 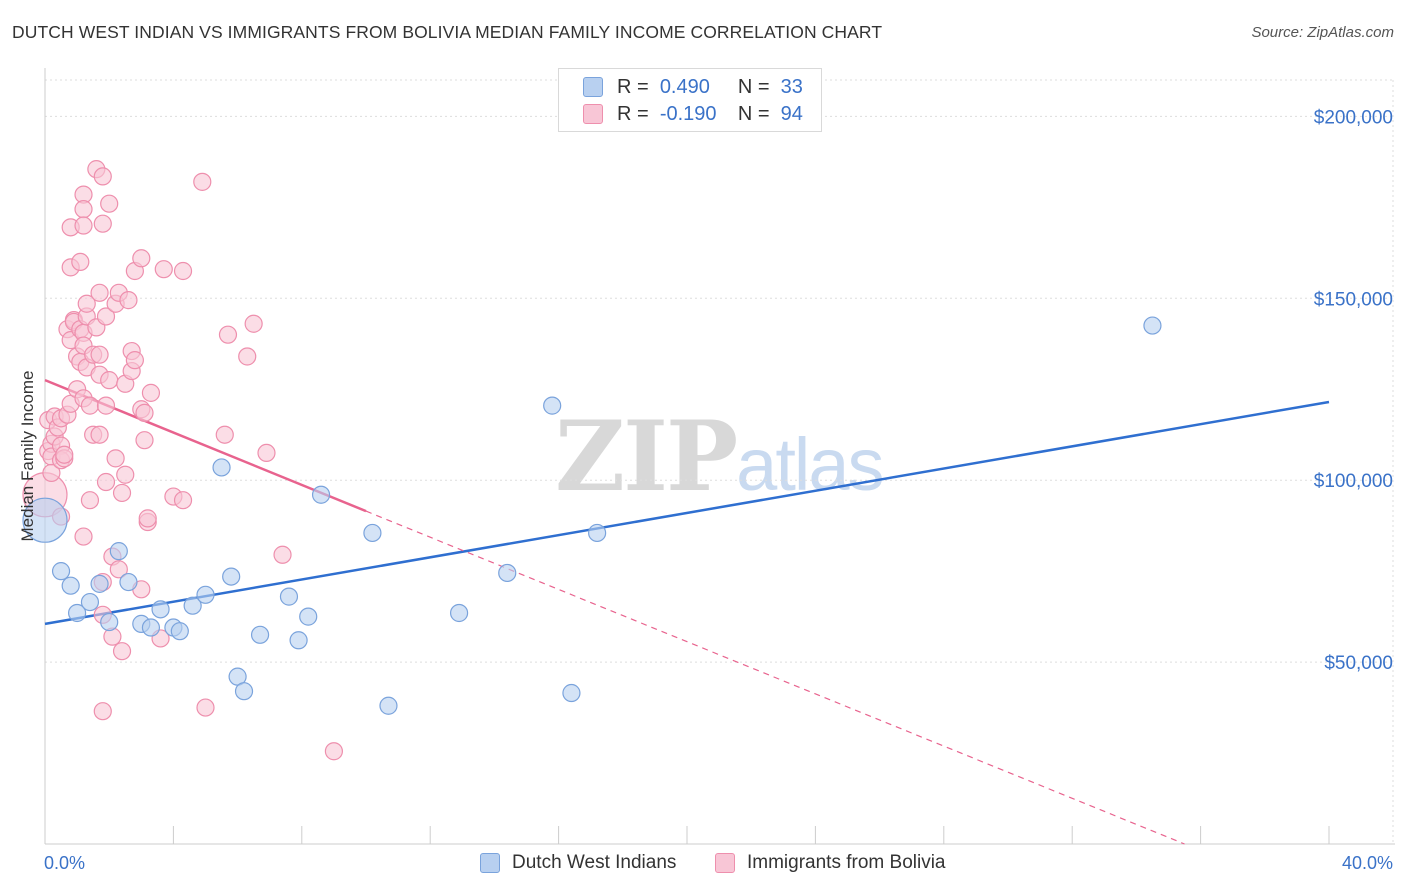 I want to click on y-tick-label: $150,000, so click(x=1353, y=299).